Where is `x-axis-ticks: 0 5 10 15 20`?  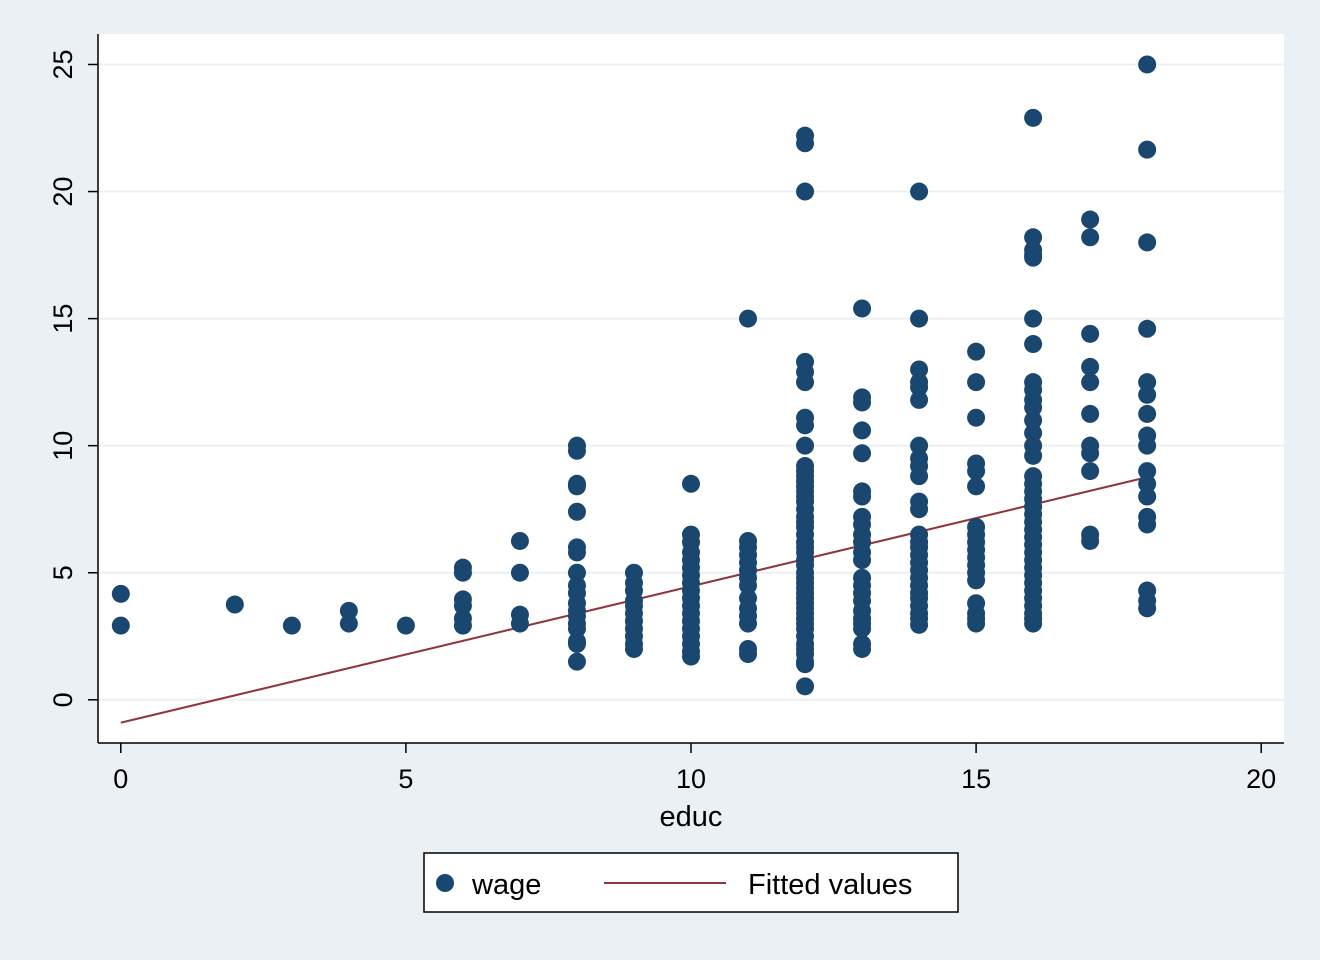 x-axis-ticks: 0 5 10 15 20 is located at coordinates (694, 768).